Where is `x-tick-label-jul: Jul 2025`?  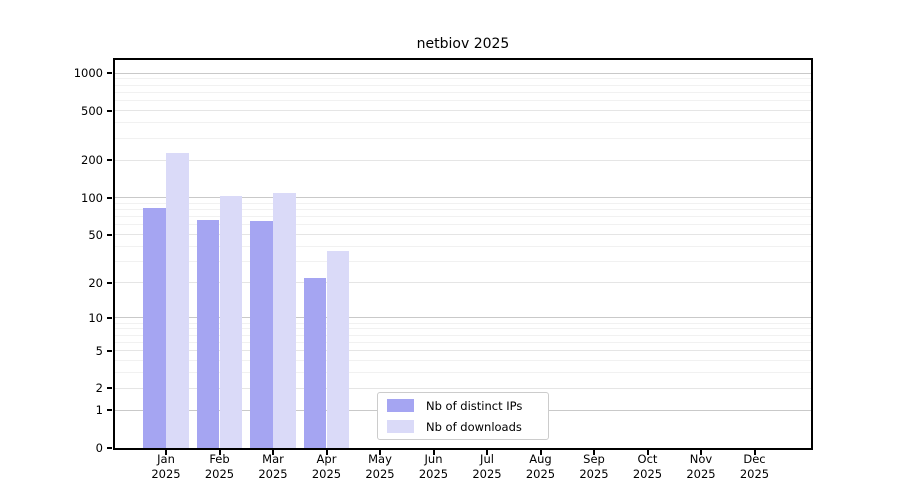
x-tick-label-jul: Jul 2025 is located at coordinates (487, 466).